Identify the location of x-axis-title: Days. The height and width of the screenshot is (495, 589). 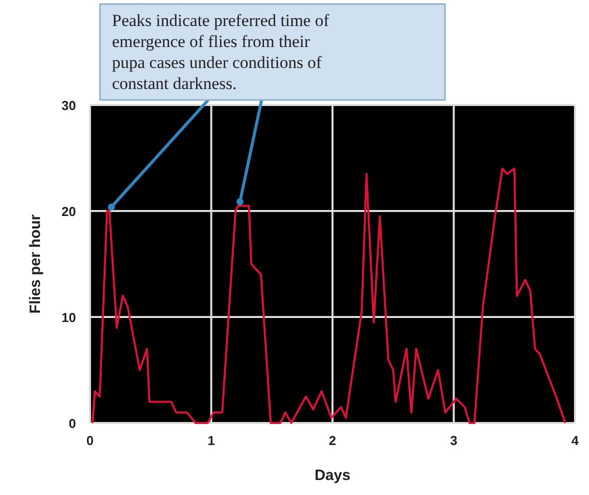
(332, 475).